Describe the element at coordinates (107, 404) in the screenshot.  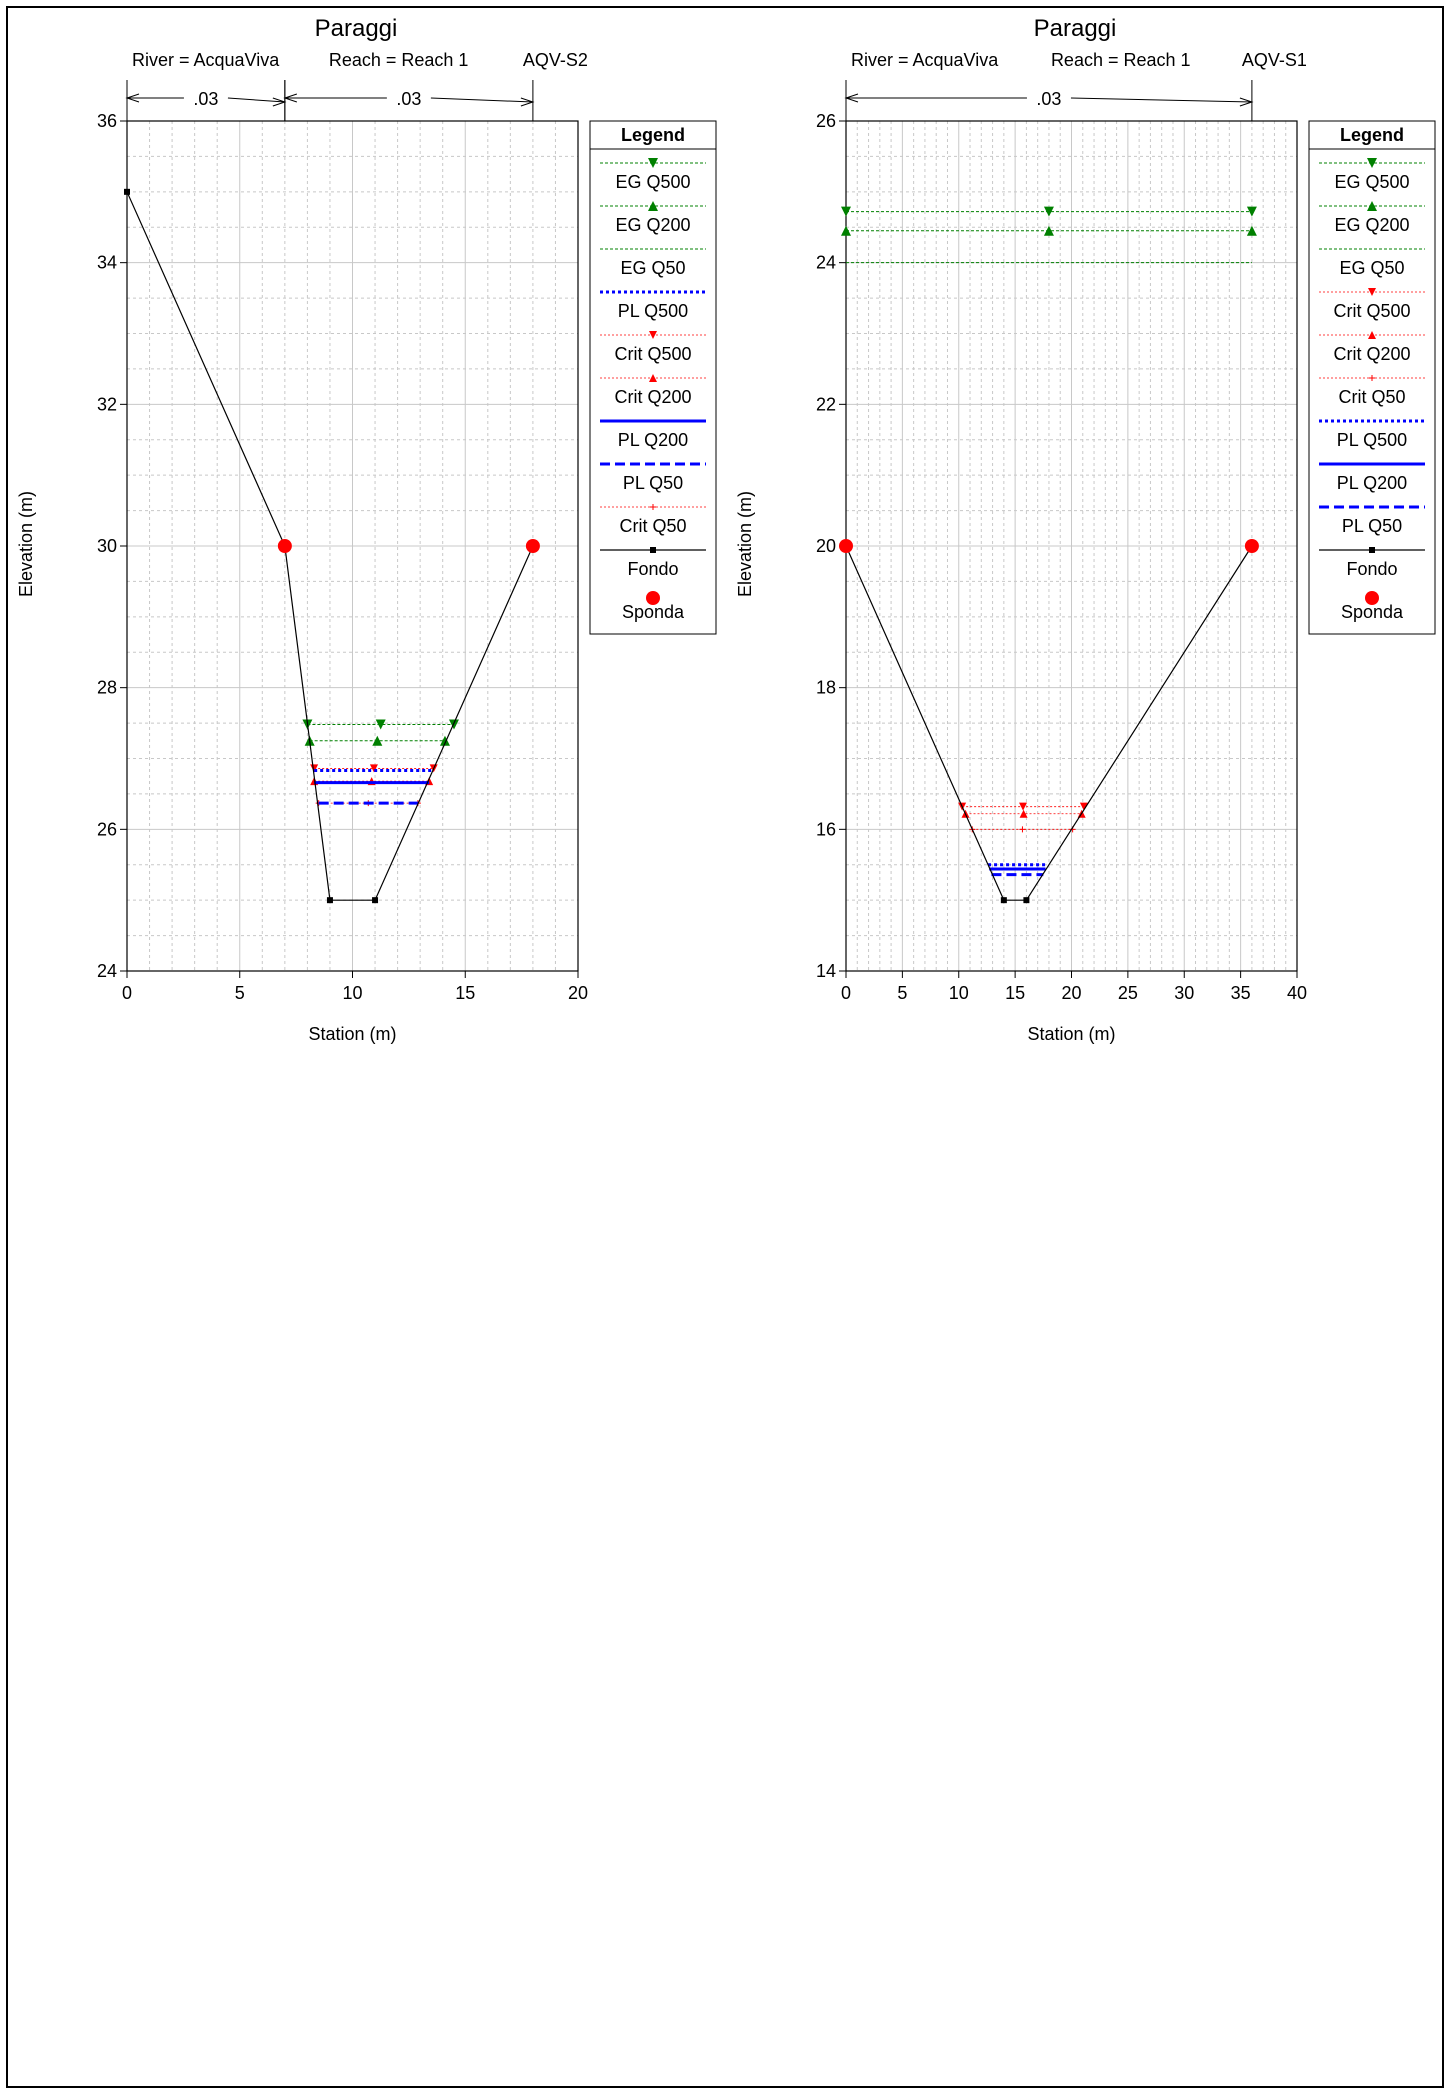
I see `y-tick-label: 32` at that location.